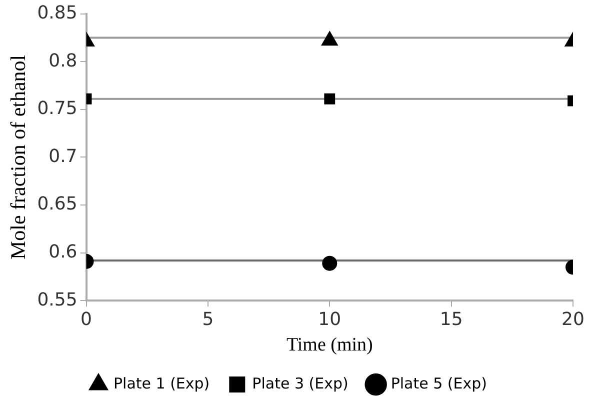 Image resolution: width=603 pixels, height=402 pixels. What do you see at coordinates (63, 61) in the screenshot?
I see `y-tick-label: 0.8` at bounding box center [63, 61].